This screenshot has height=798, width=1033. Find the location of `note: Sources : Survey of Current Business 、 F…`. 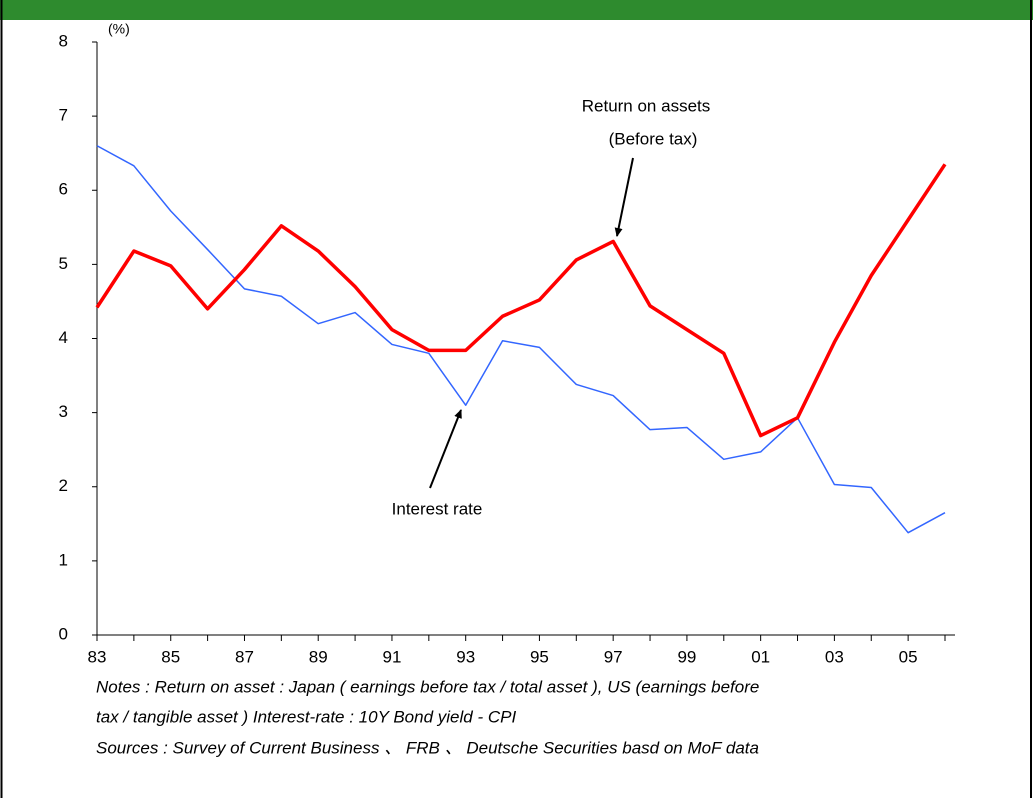

note: Sources : Survey of Current Business 、 F… is located at coordinates (427, 747).